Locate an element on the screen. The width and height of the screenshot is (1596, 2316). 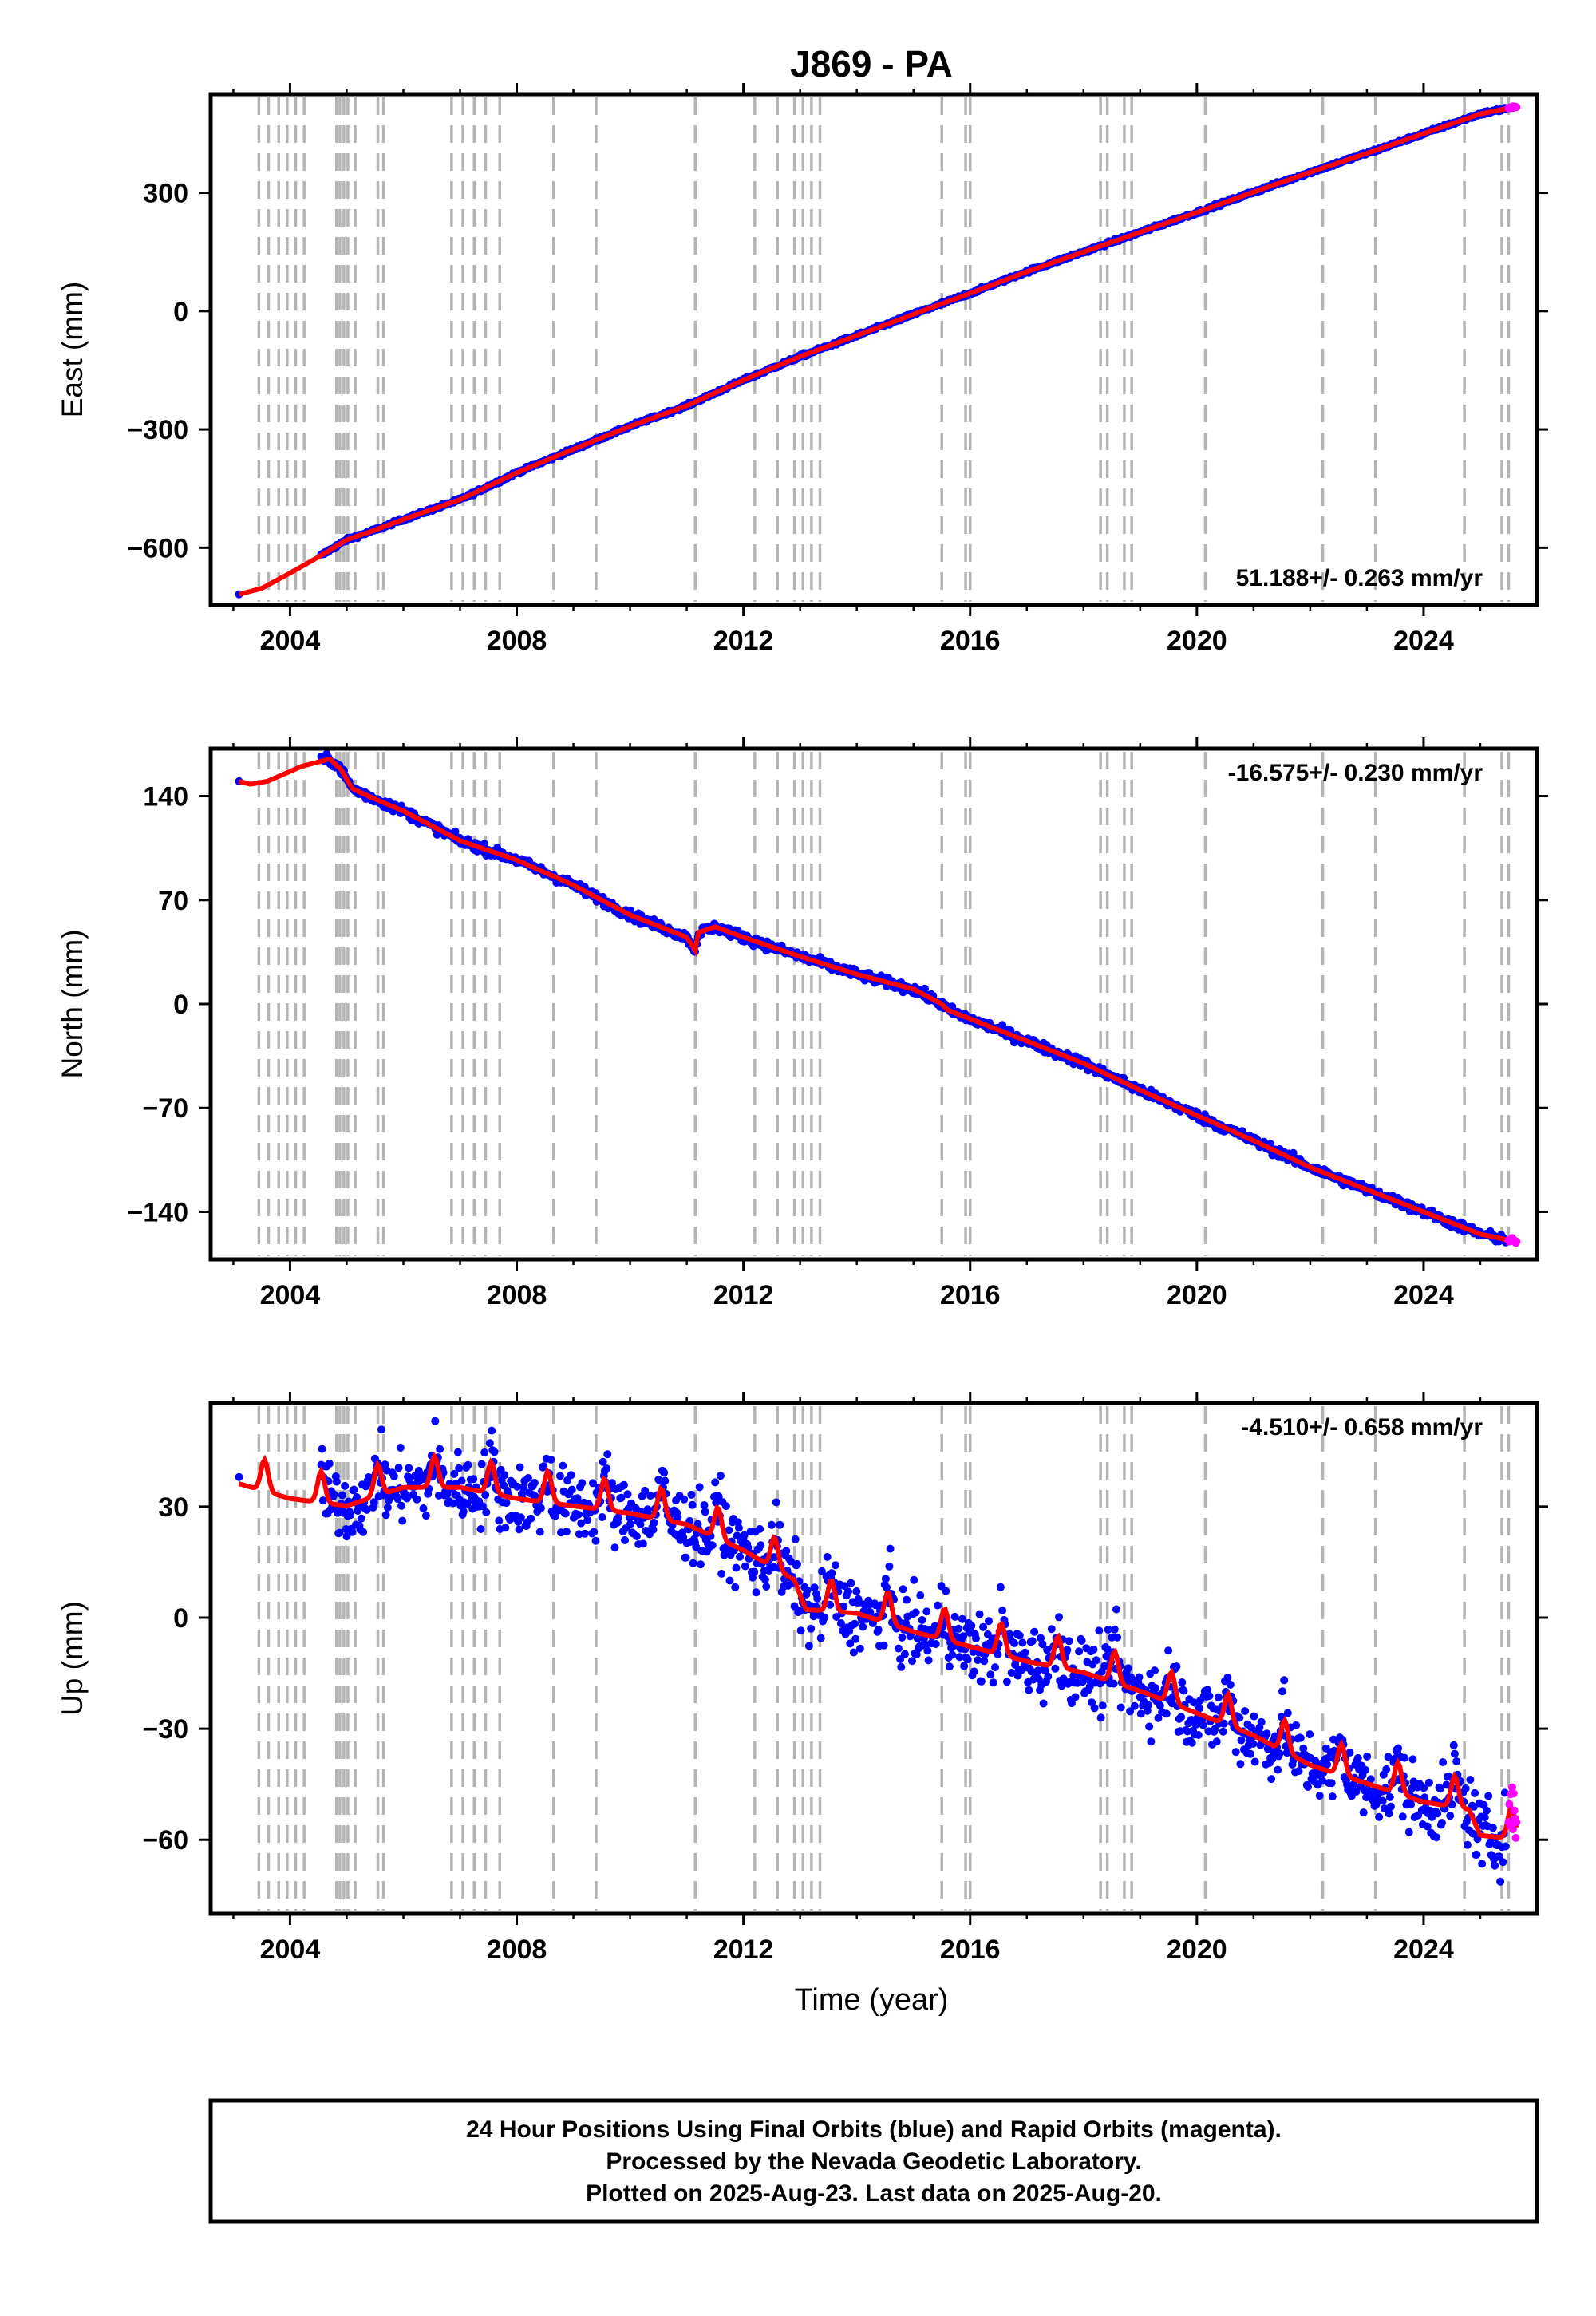
x-tick-label: 2024 is located at coordinates (1423, 1295).